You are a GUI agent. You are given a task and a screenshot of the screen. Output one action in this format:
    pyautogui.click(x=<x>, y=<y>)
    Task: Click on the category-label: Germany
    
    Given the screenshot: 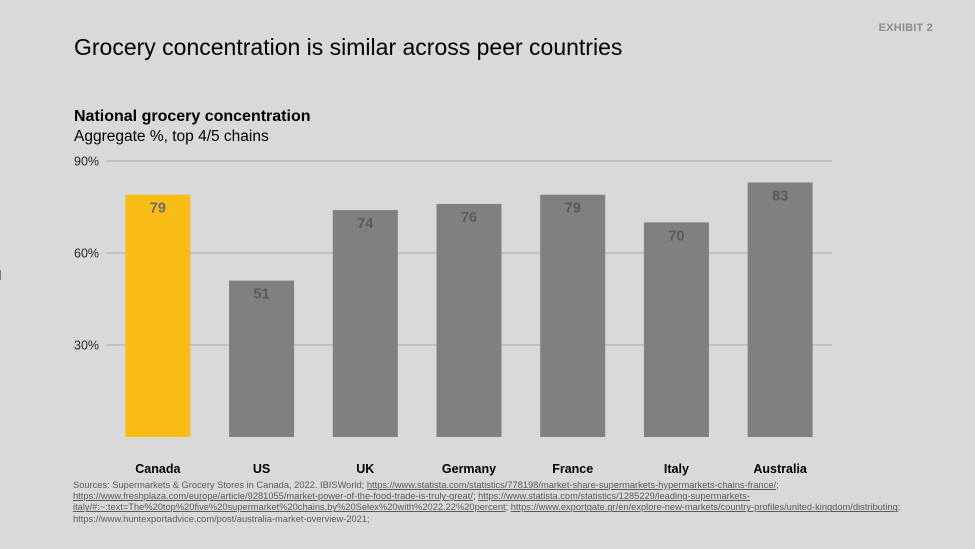 What is the action you would take?
    pyautogui.click(x=469, y=469)
    